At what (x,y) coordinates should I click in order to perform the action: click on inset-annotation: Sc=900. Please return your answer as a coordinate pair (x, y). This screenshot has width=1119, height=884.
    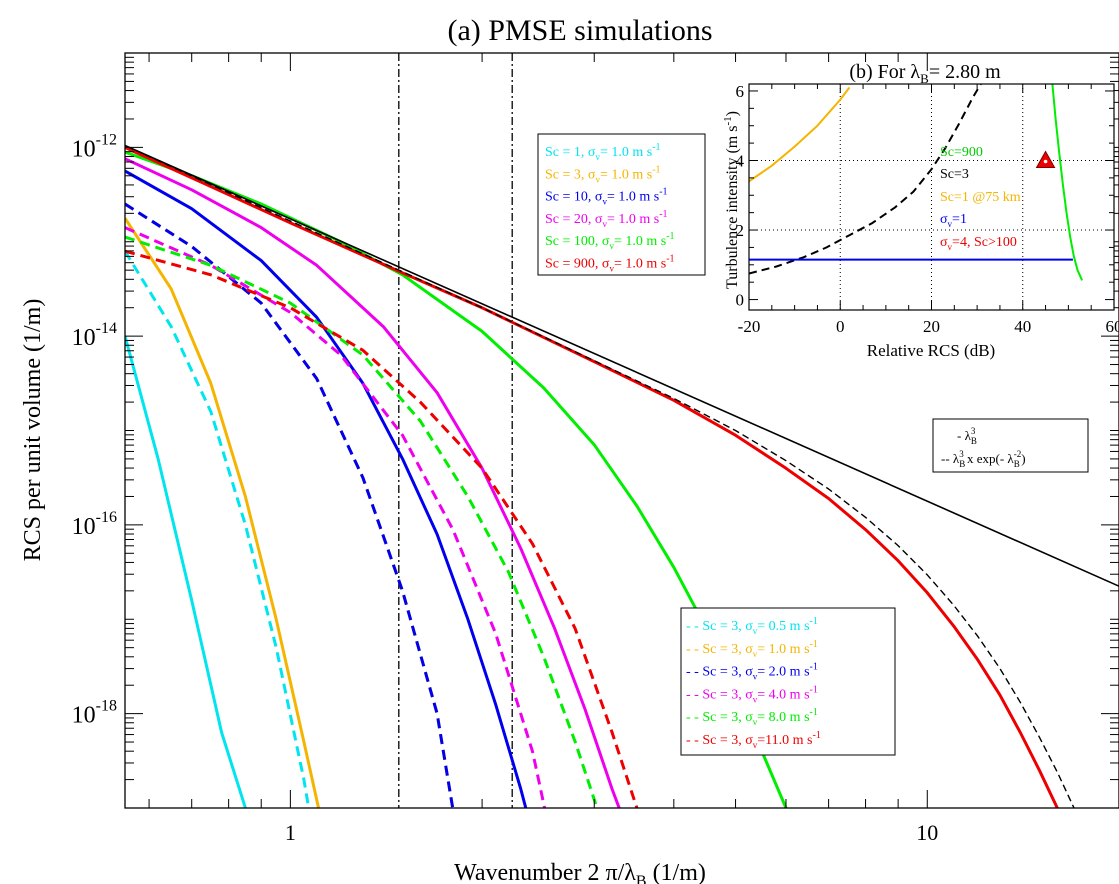
    Looking at the image, I should click on (961, 152).